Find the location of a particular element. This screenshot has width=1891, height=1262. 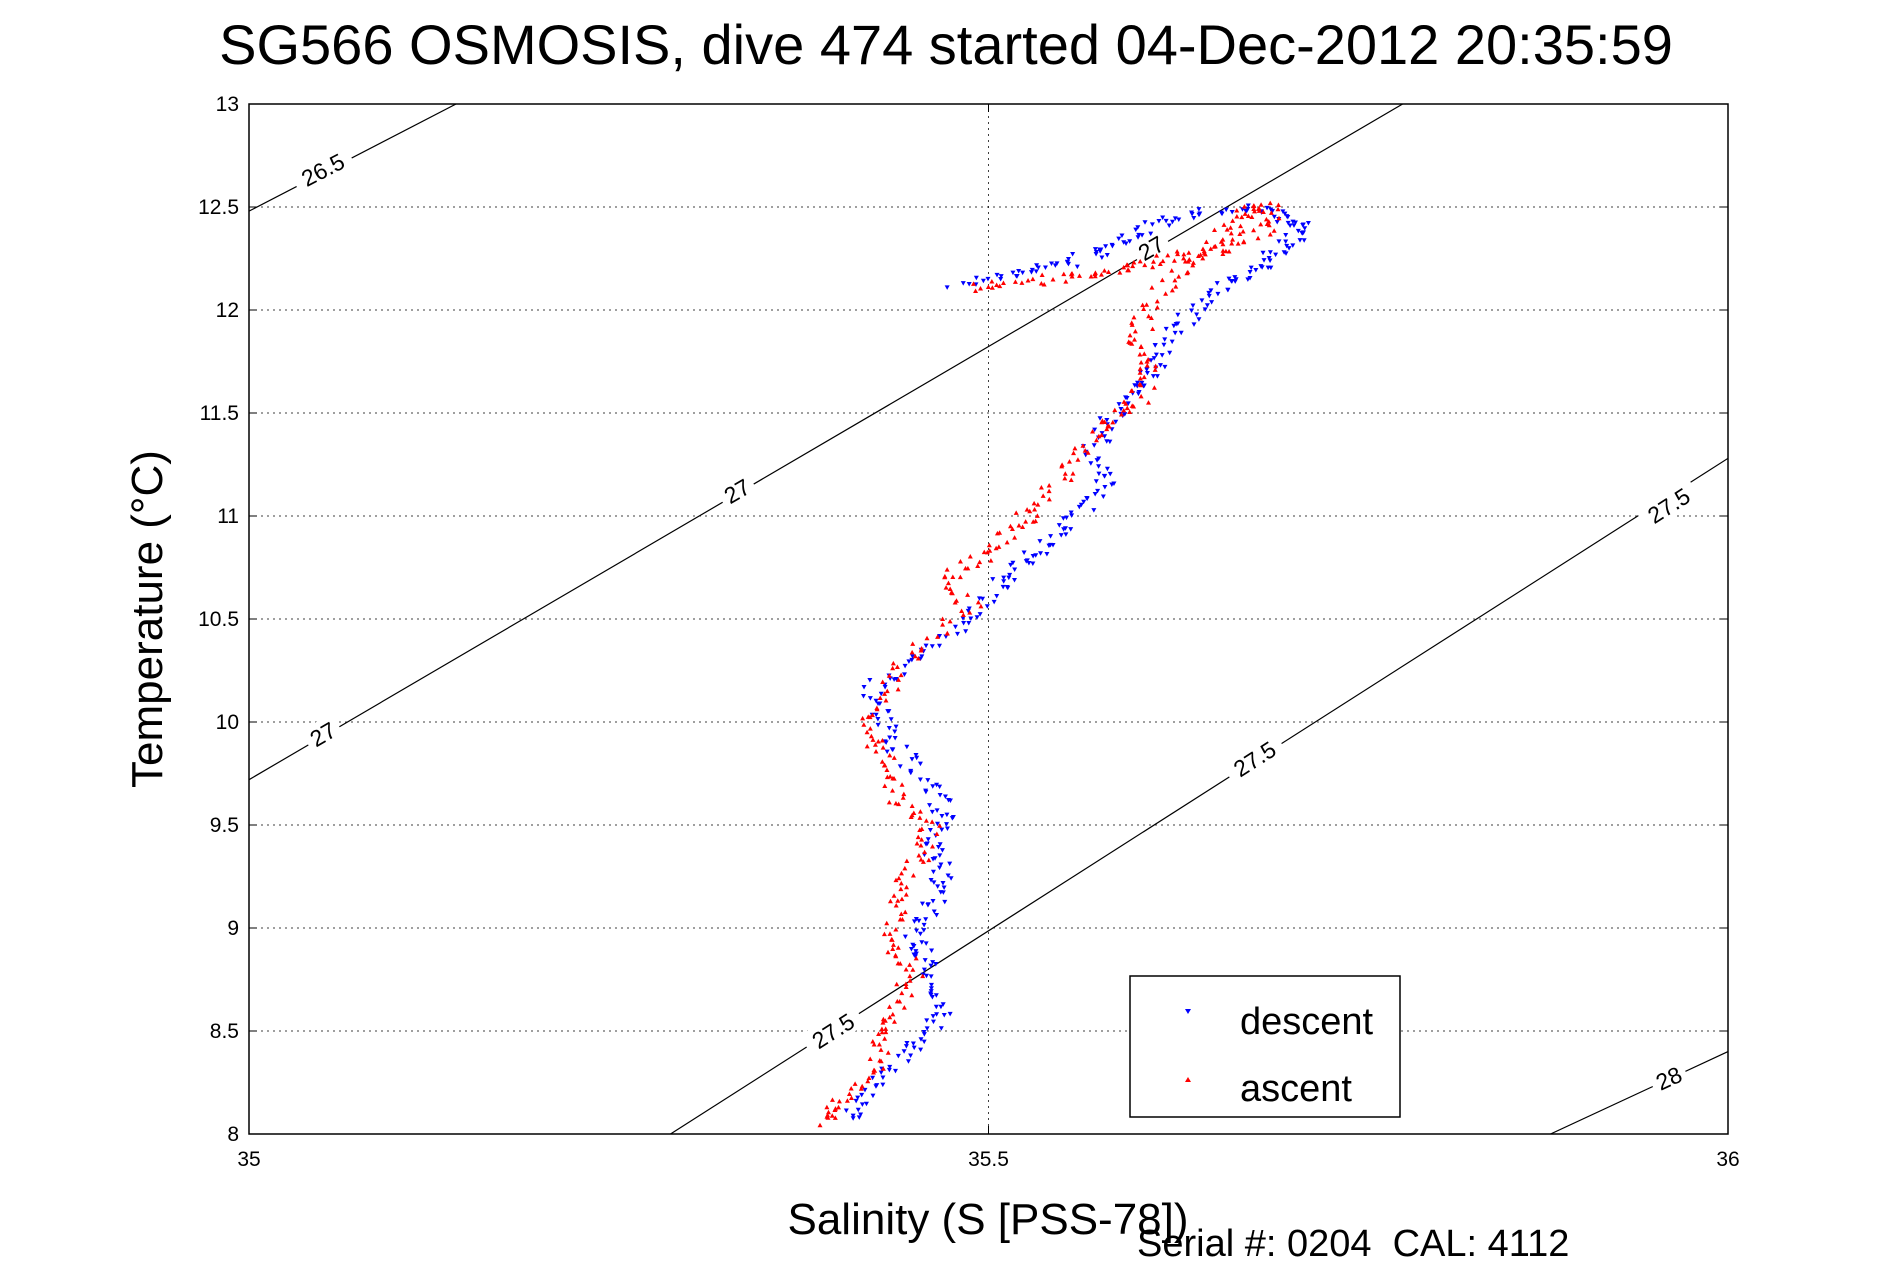

density-contour-line is located at coordinates (353, 158).